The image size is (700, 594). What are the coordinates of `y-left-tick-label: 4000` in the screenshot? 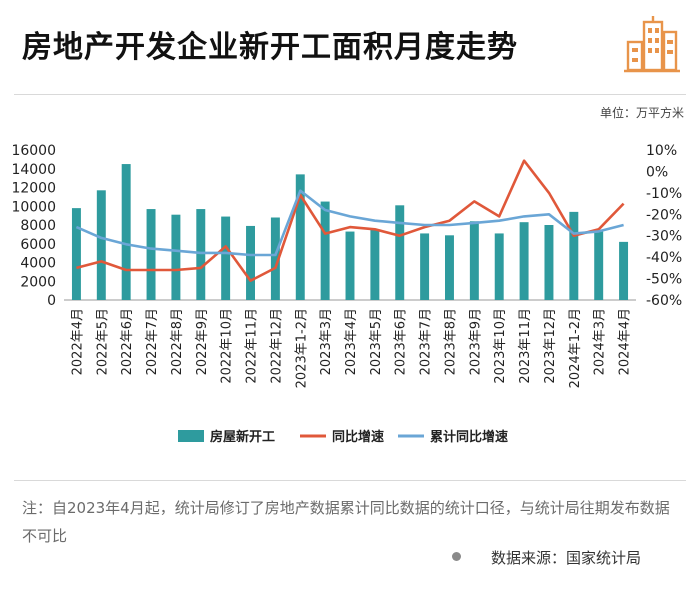 It's located at (38, 264).